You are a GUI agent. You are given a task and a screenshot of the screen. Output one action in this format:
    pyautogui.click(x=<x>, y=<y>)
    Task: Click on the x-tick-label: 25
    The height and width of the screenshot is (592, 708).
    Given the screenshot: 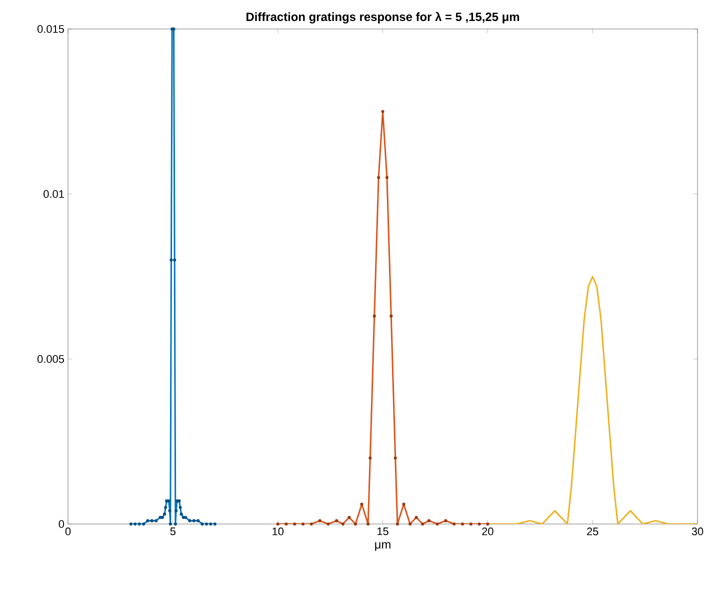 What is the action you would take?
    pyautogui.click(x=592, y=532)
    